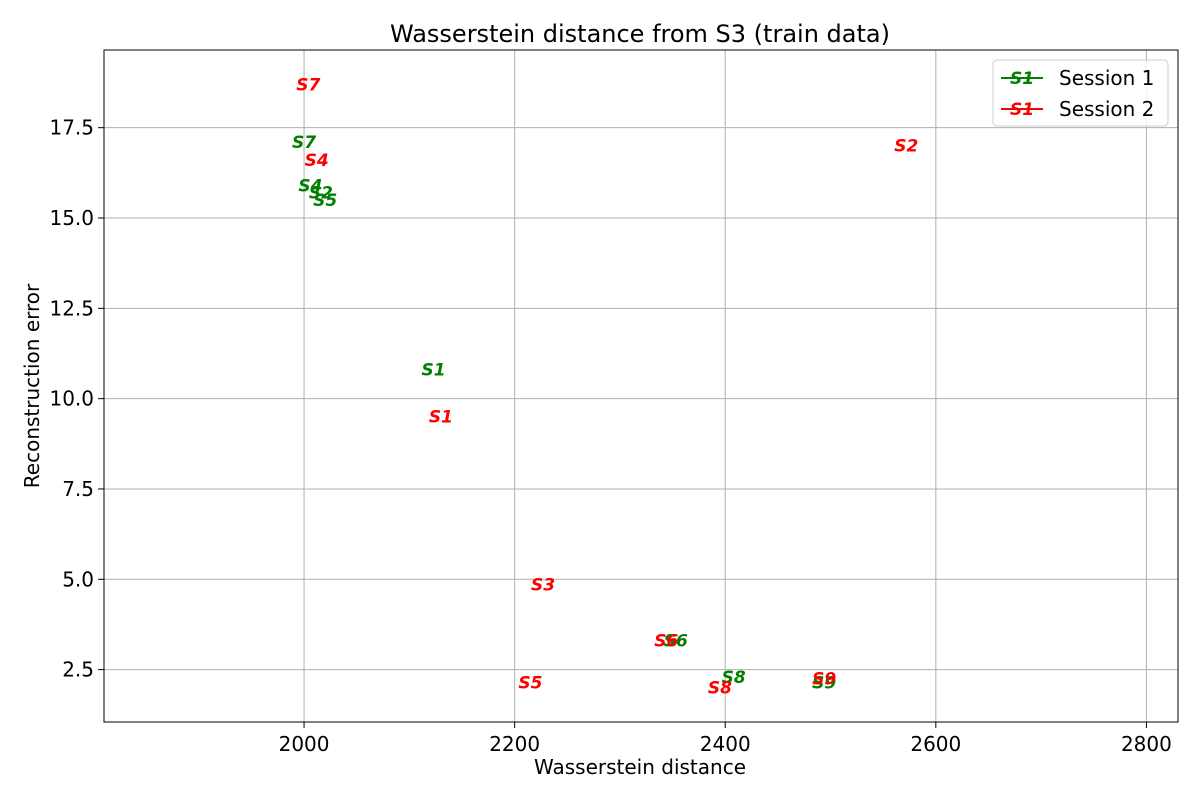 The image size is (1200, 800). What do you see at coordinates (71, 308) in the screenshot?
I see `y-tick-label: 12.5` at bounding box center [71, 308].